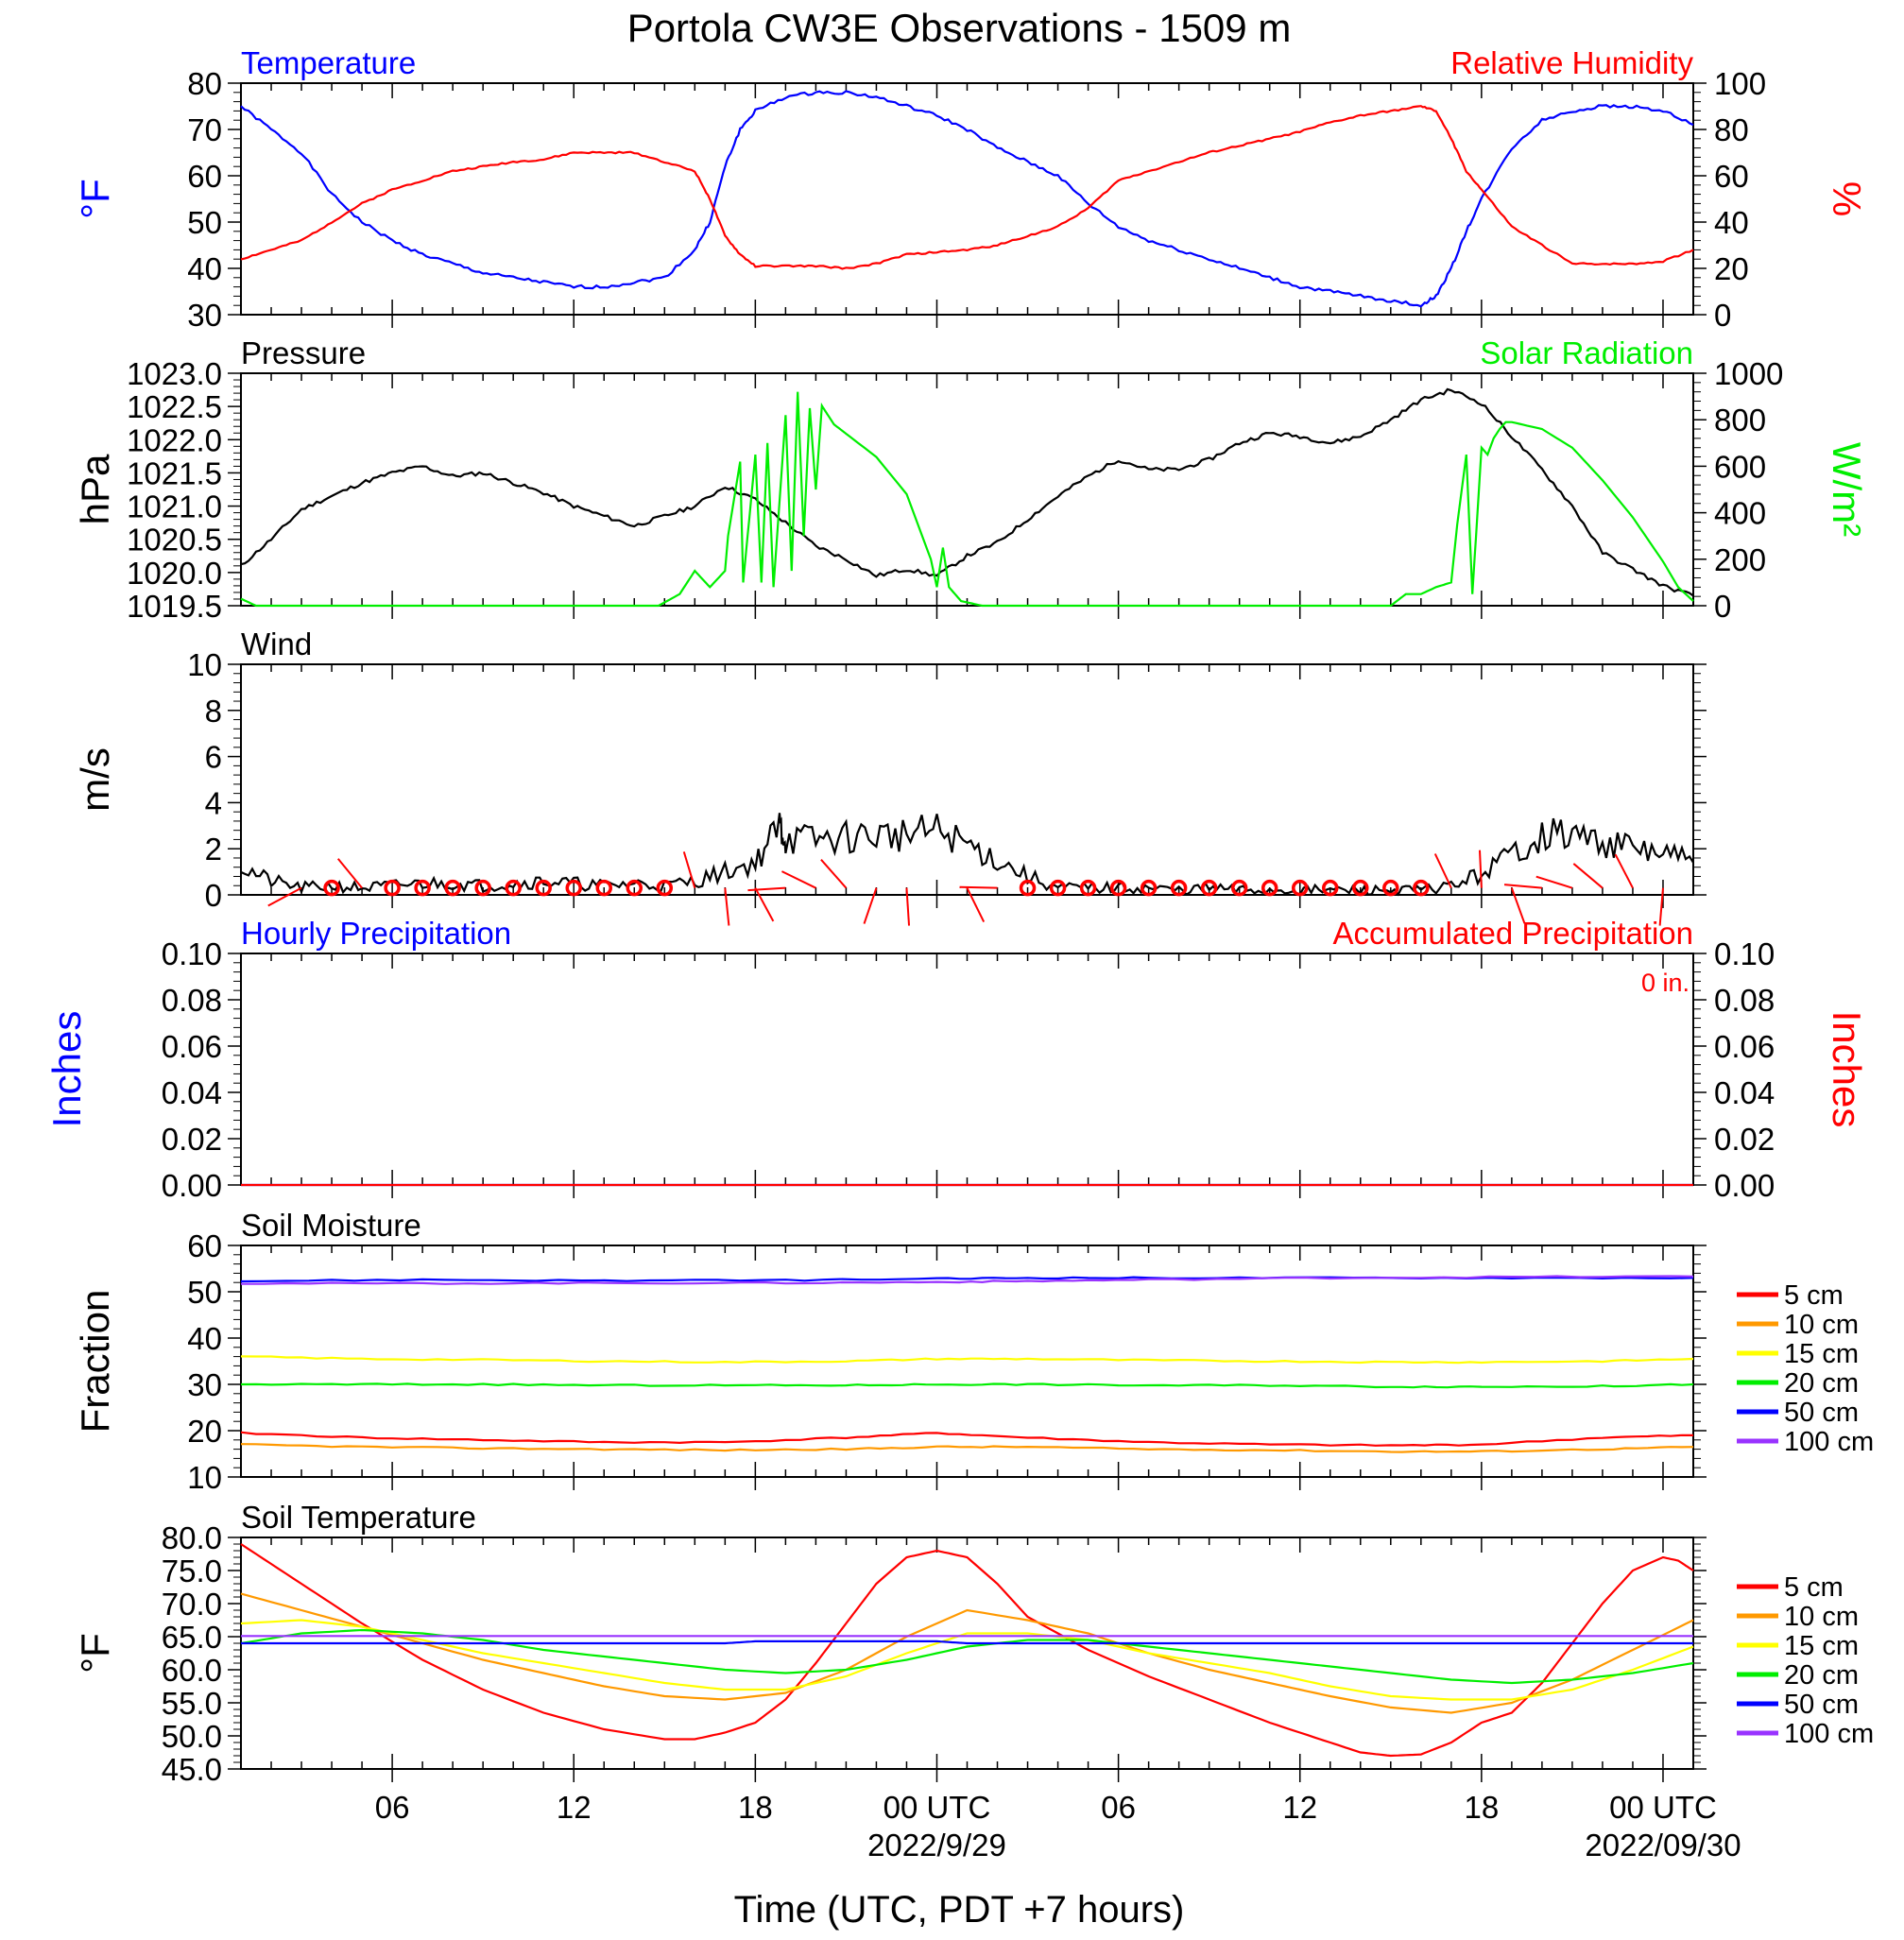 This screenshot has width=1904, height=1940. I want to click on y-tick-label-right: 800, so click(1740, 420).